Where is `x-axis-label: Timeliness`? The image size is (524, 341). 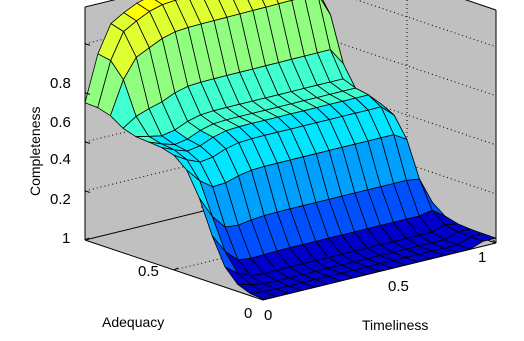
x-axis-label: Timeliness is located at coordinates (395, 325).